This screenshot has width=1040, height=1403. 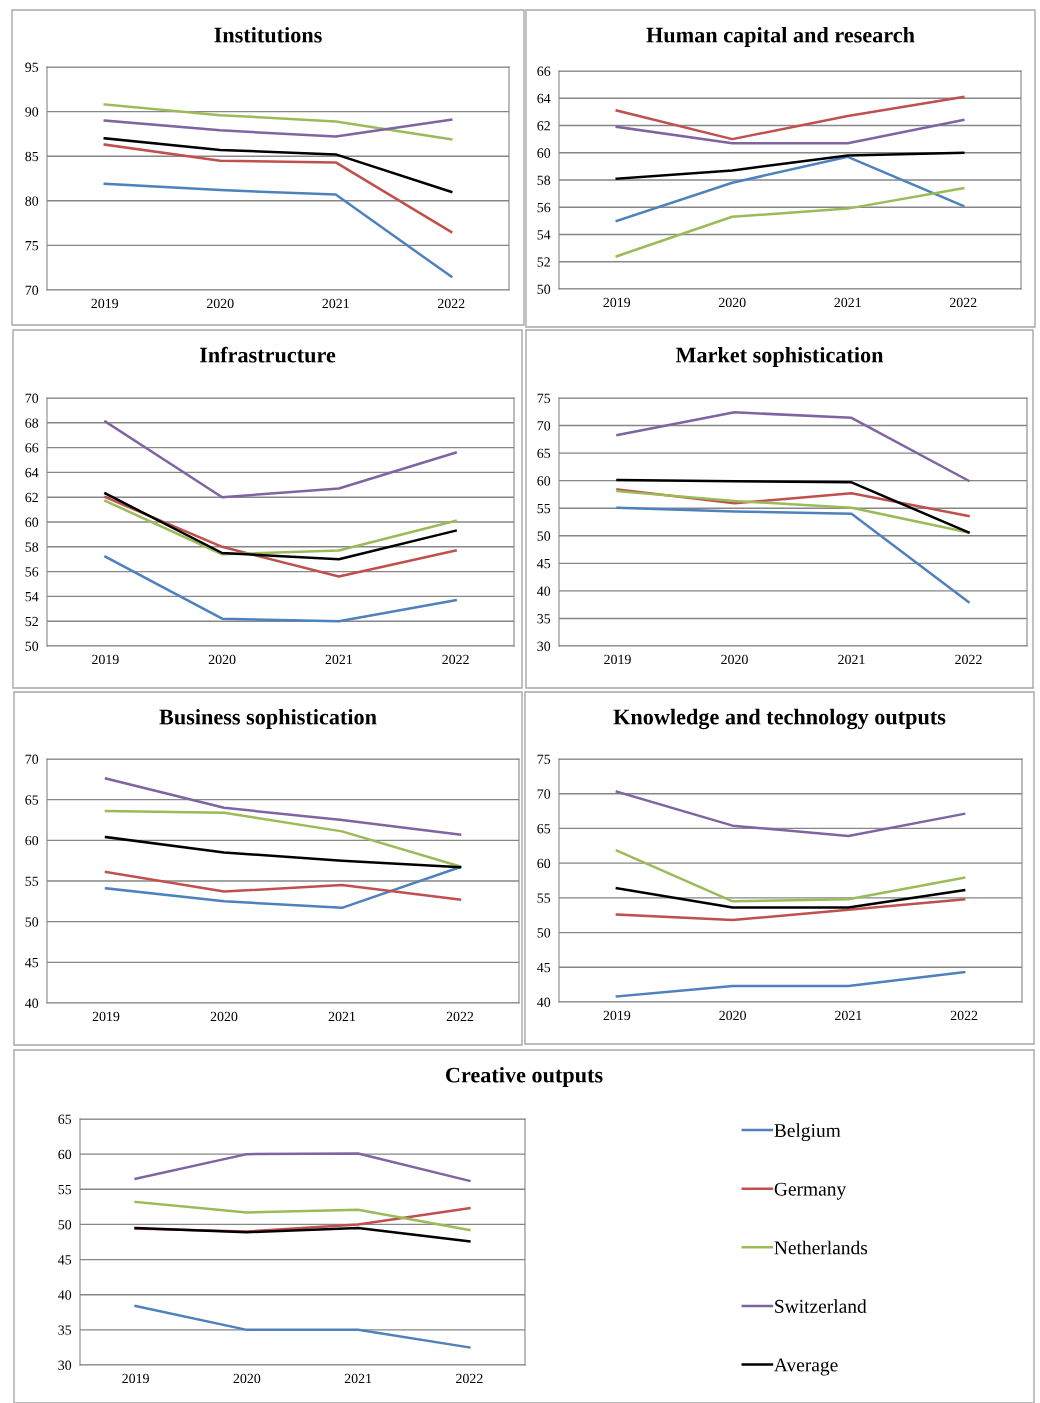 I want to click on y-tick-label: 85, so click(x=32, y=156).